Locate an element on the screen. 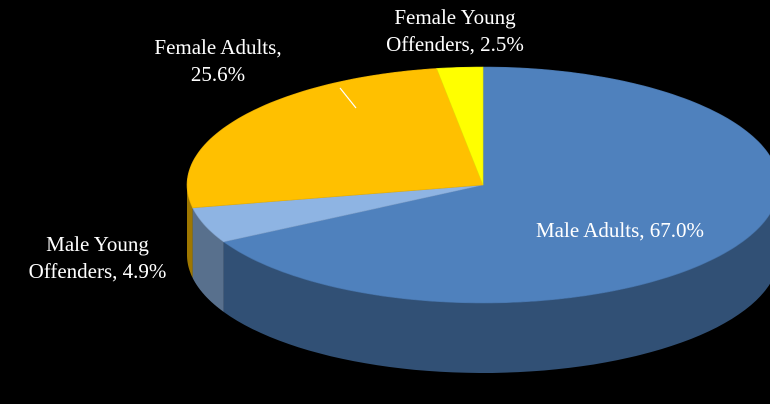 This screenshot has height=404, width=770. data-label: Female Adults, 25.6% is located at coordinates (218, 60).